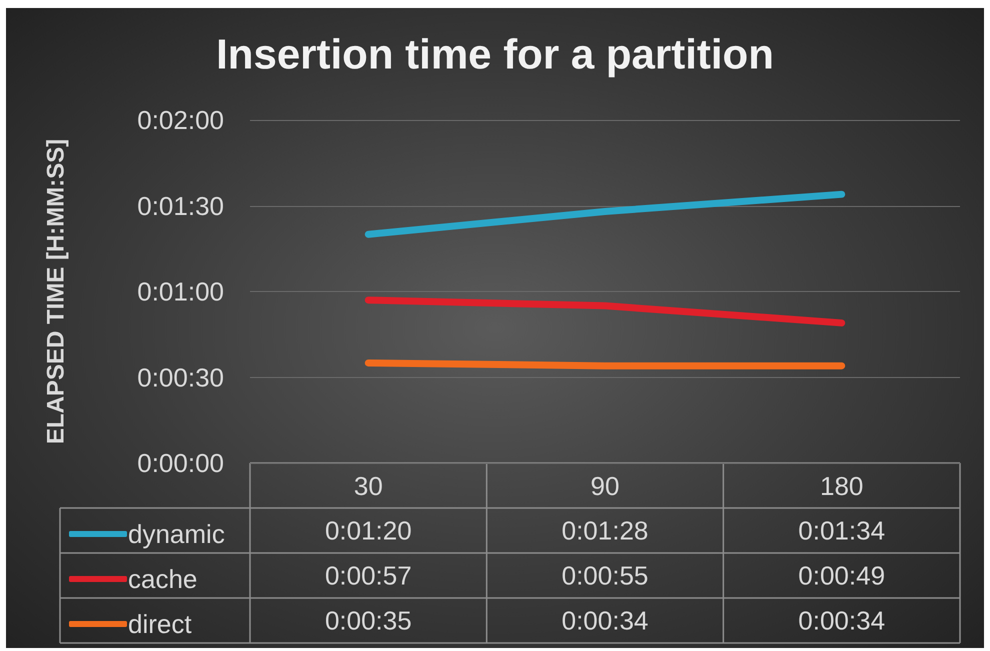  Describe the element at coordinates (180, 377) in the screenshot. I see `y-tick-label: 0:00:30` at that location.